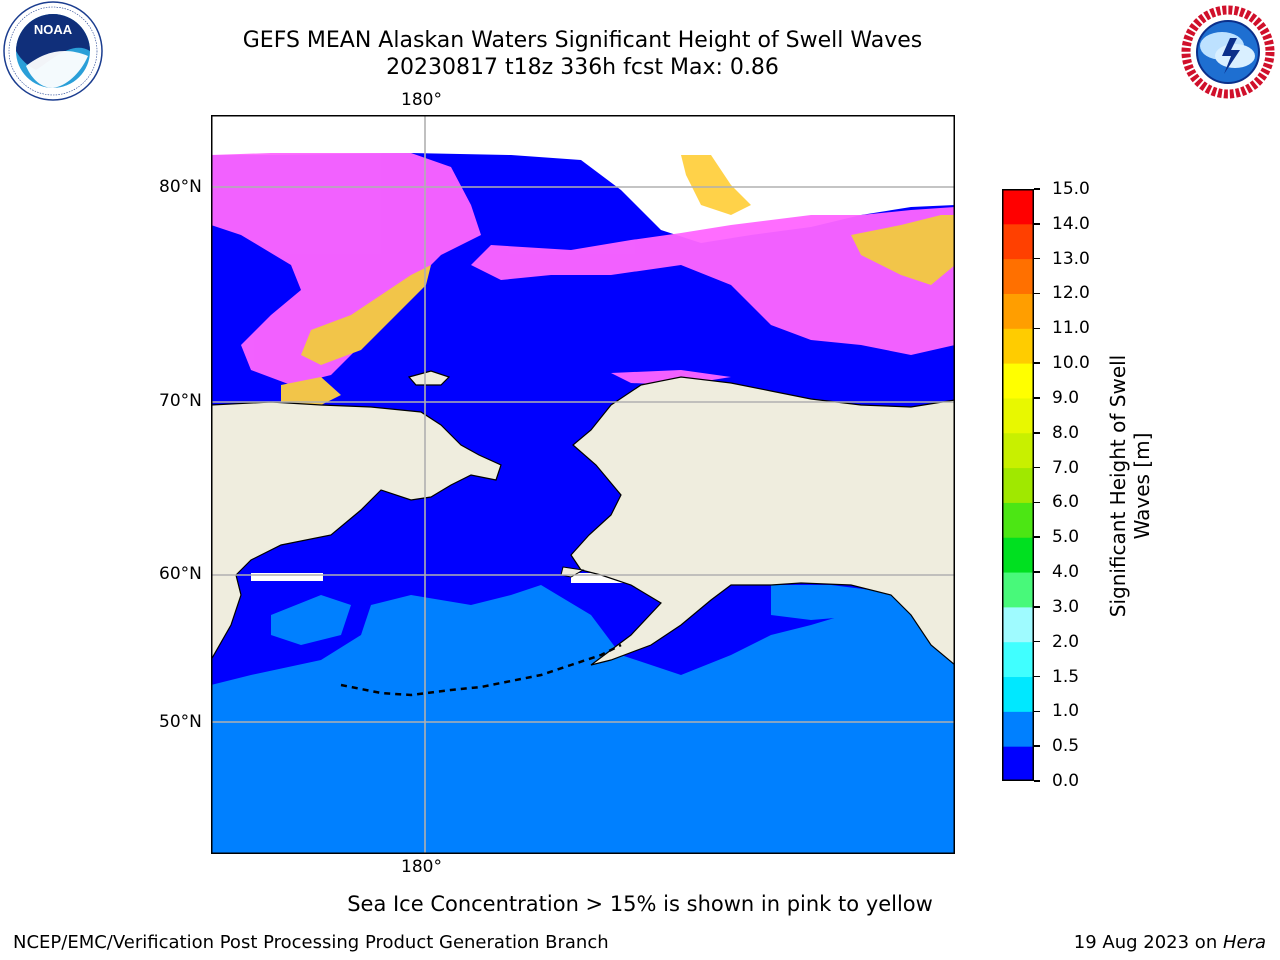 The image size is (1280, 960). Describe the element at coordinates (763, 521) in the screenshot. I see `land-alaska` at that location.